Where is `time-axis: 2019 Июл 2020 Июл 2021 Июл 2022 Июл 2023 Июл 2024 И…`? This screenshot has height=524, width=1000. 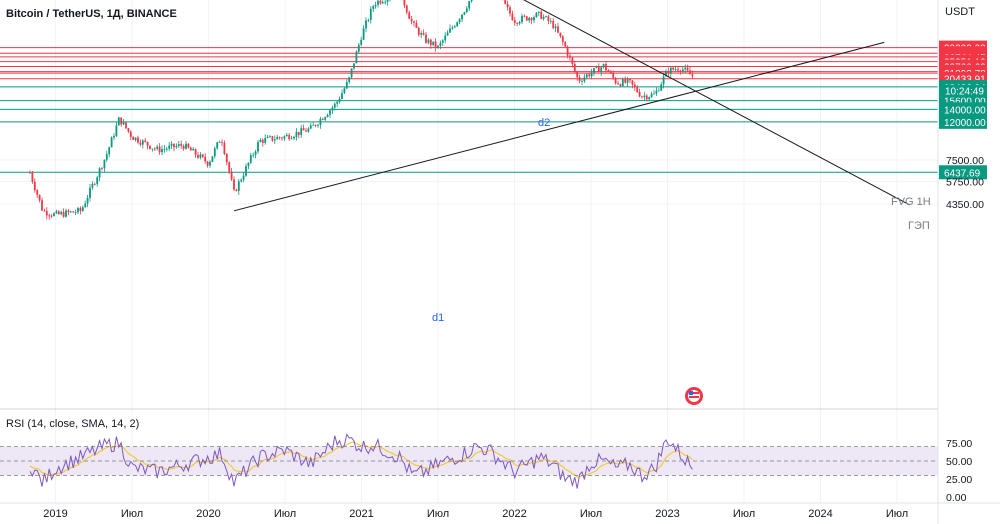 time-axis: 2019 Июл 2020 Июл 2021 Июл 2022 Июл 2023 Июл 2024 И… is located at coordinates (475, 514).